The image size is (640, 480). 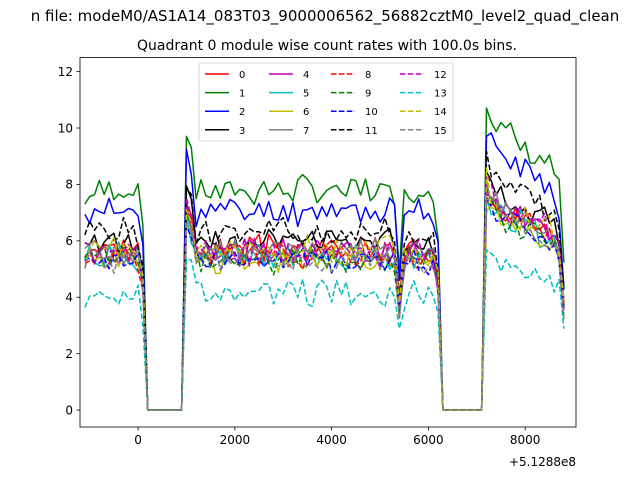 What do you see at coordinates (306, 131) in the screenshot?
I see `legend-label-7: 7` at bounding box center [306, 131].